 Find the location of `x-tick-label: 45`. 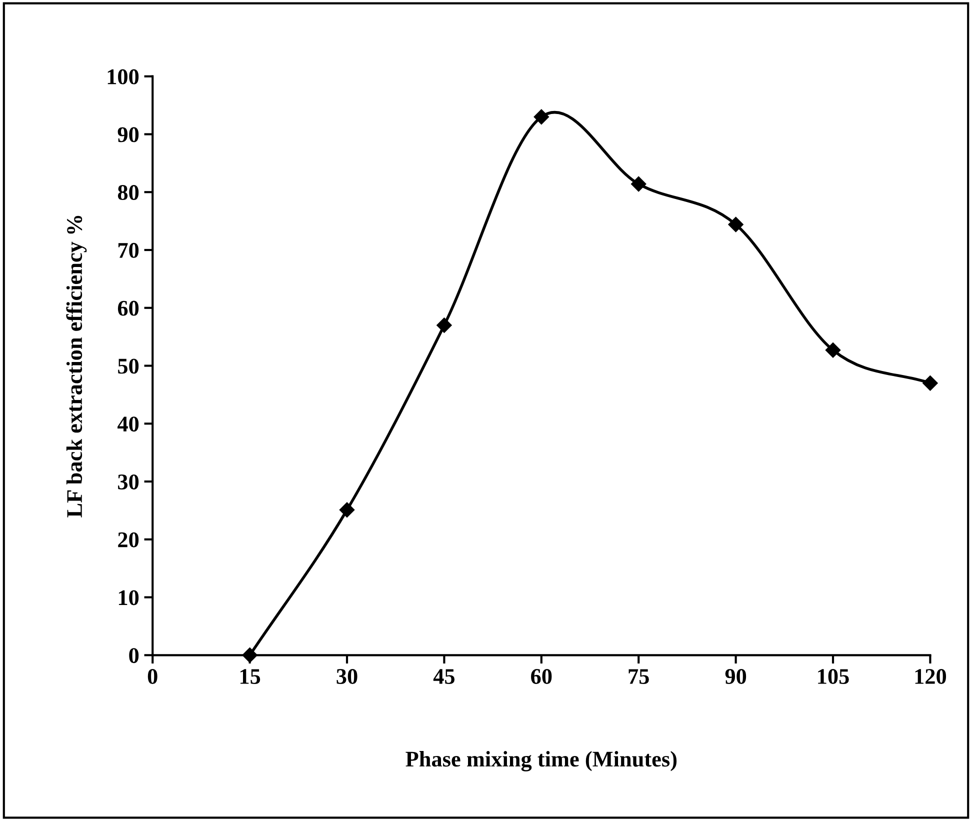

x-tick-label: 45 is located at coordinates (444, 676).